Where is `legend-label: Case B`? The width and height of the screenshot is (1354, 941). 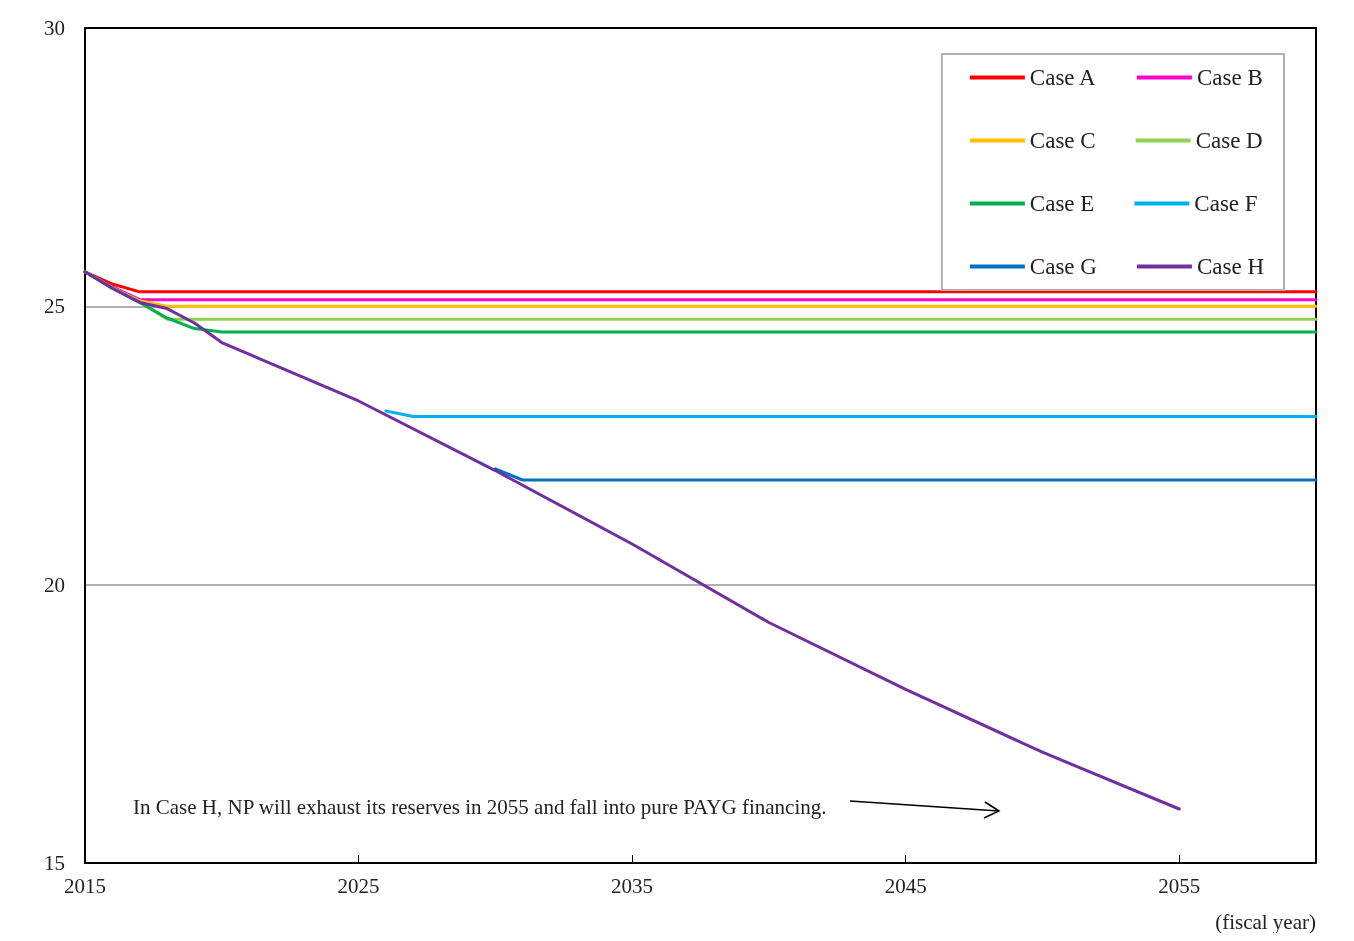 legend-label: Case B is located at coordinates (1229, 77).